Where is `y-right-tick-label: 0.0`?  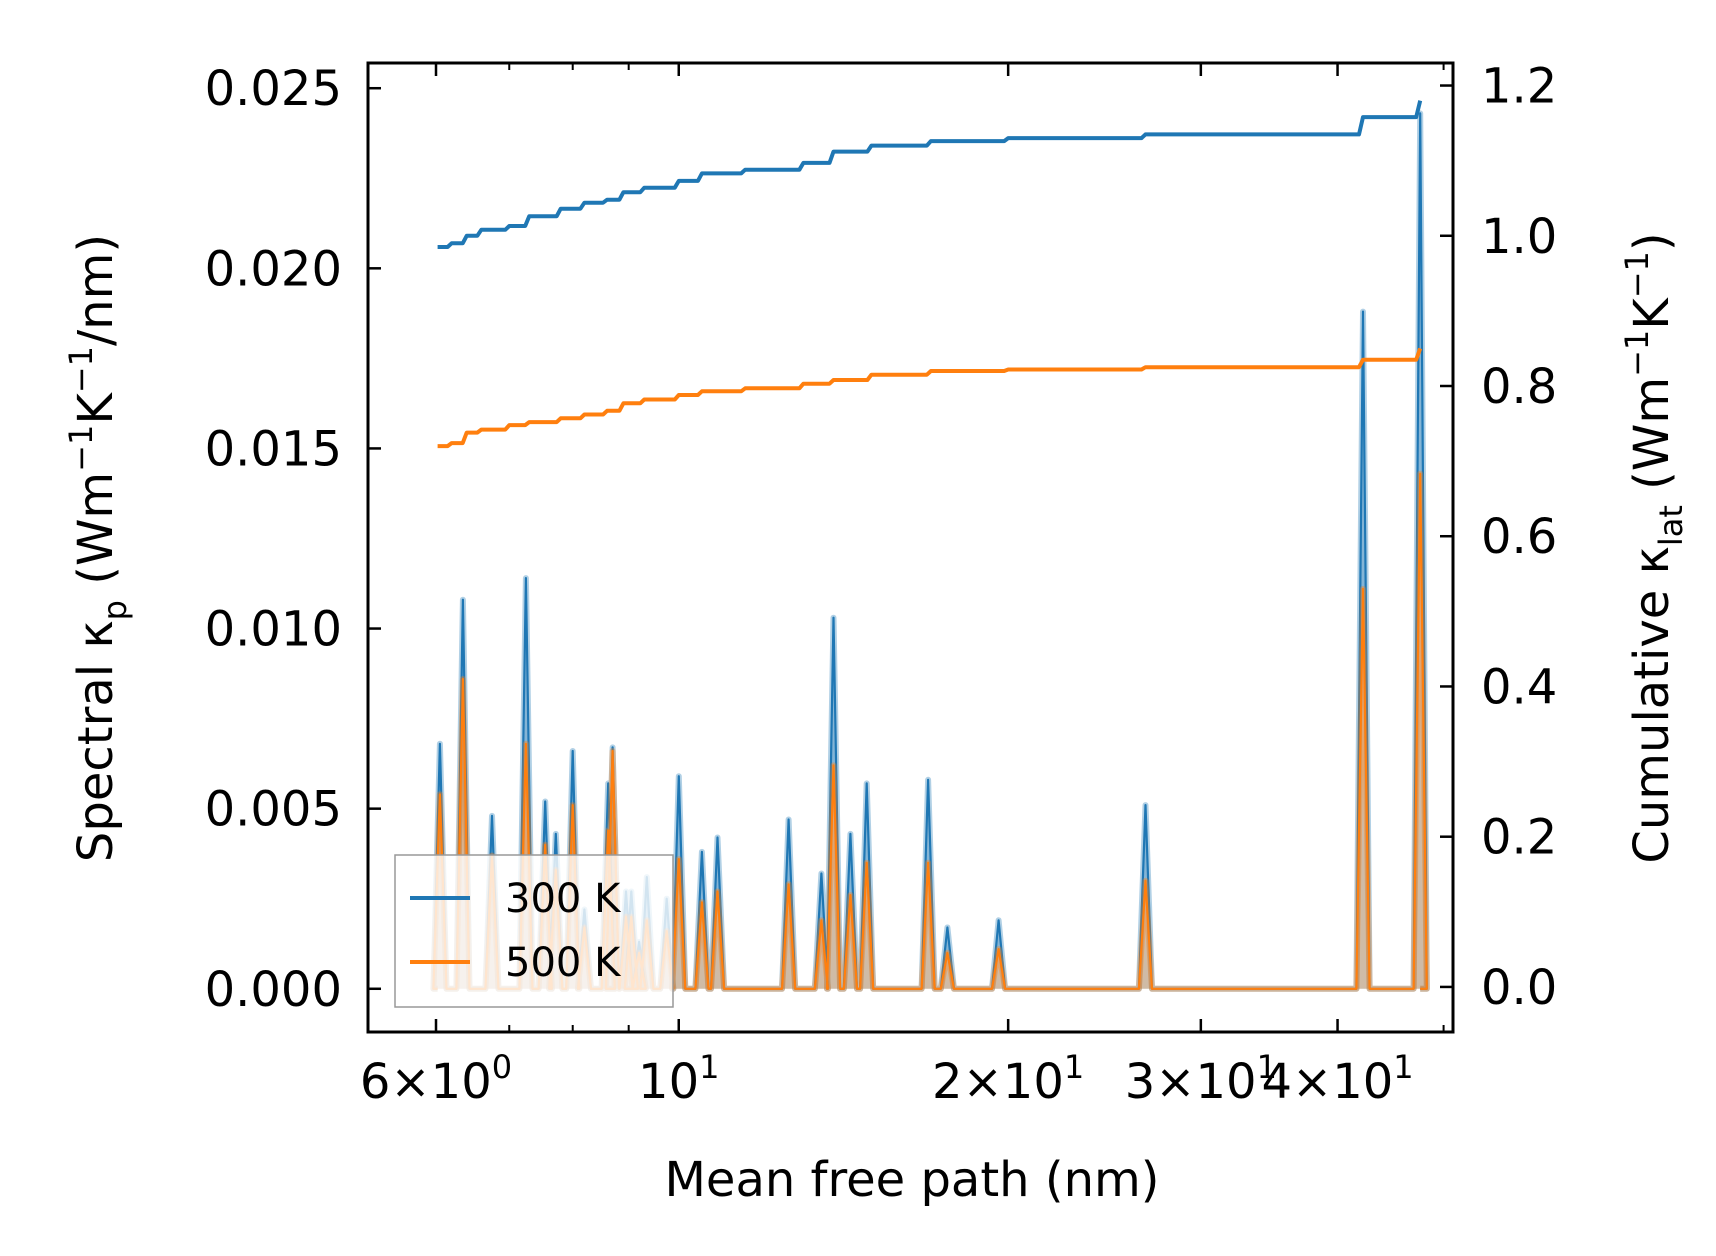
y-right-tick-label: 0.0 is located at coordinates (1519, 988).